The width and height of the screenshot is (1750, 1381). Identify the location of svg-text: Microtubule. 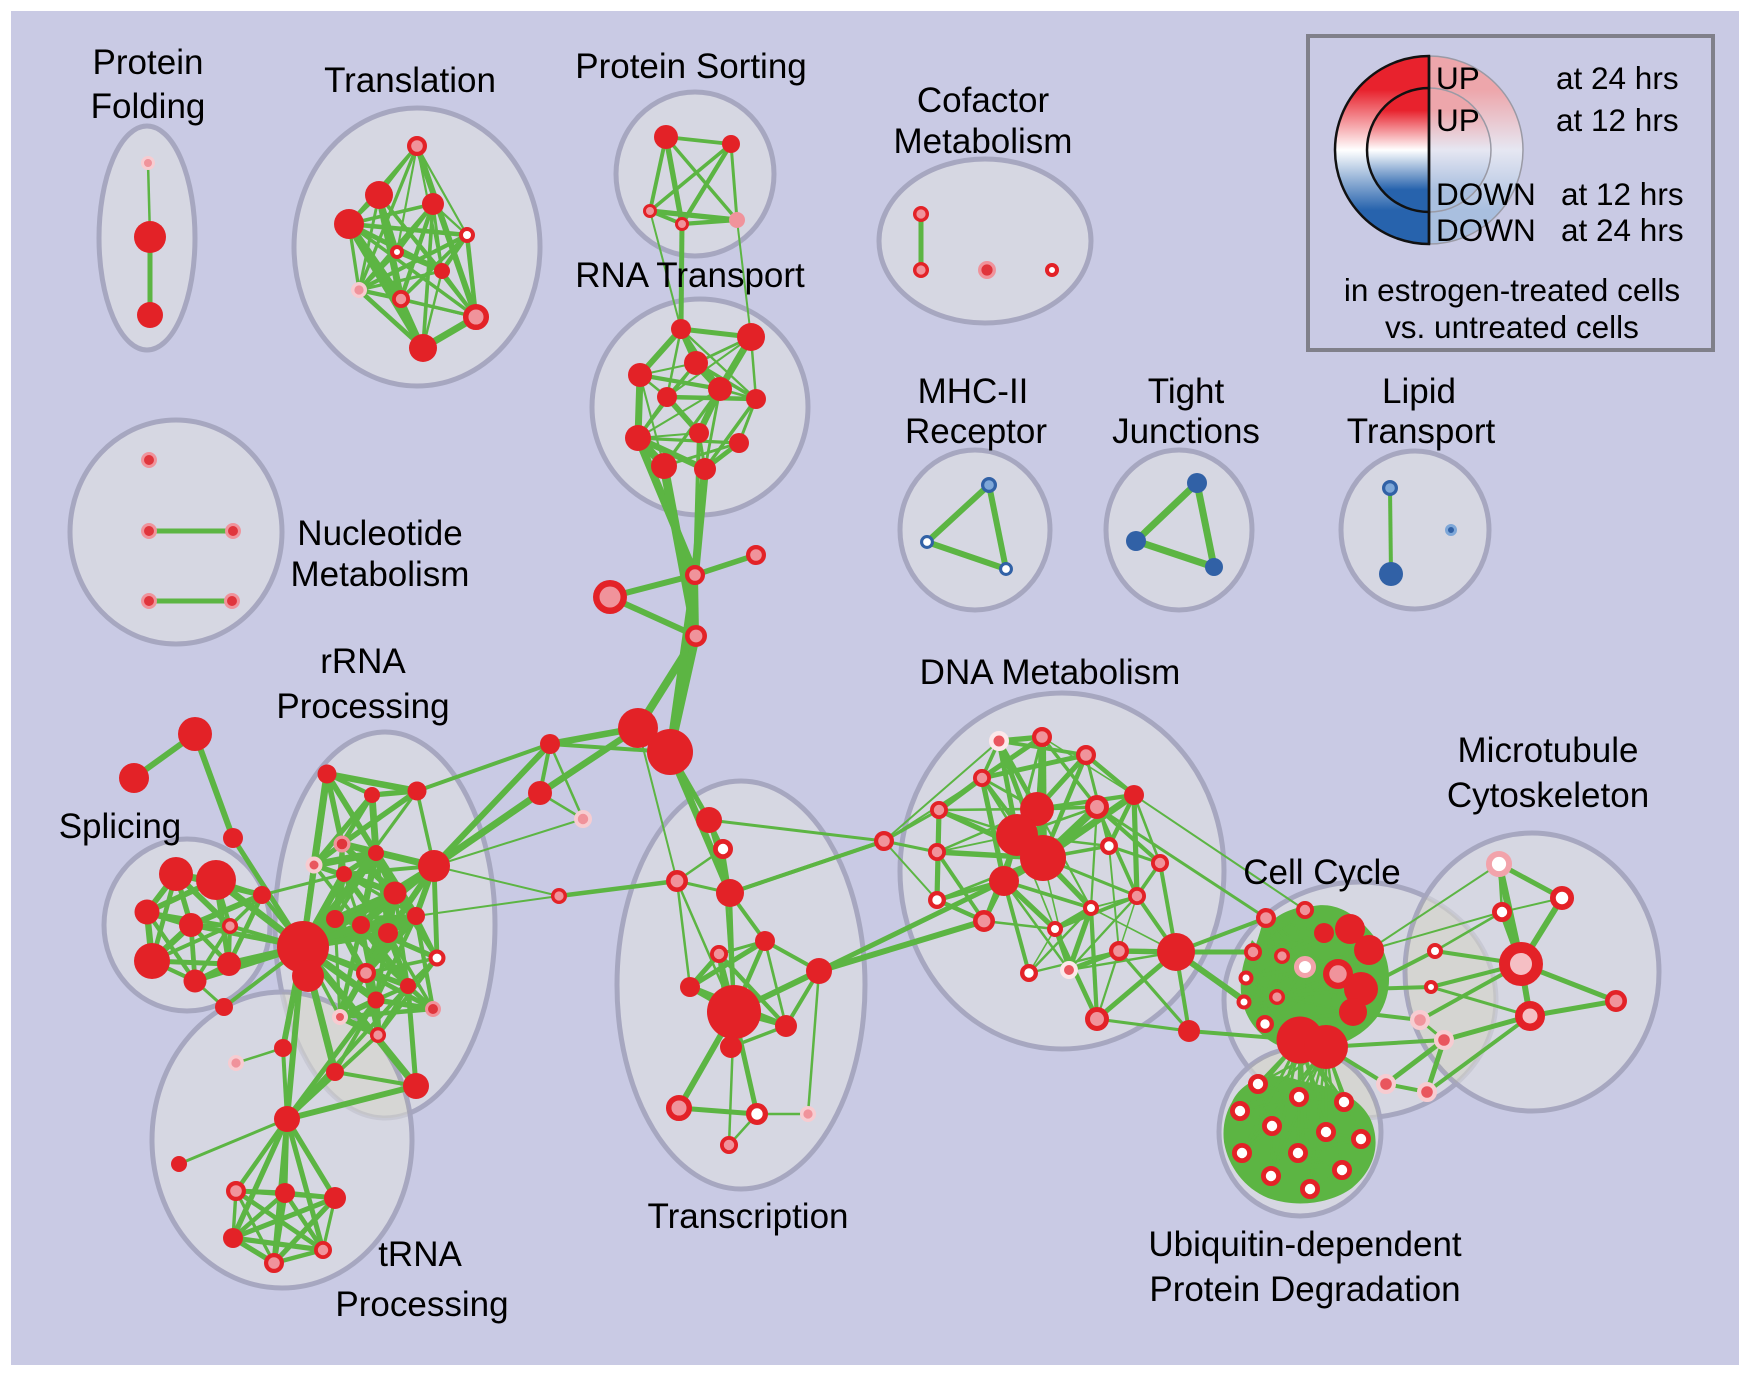
(1548, 750).